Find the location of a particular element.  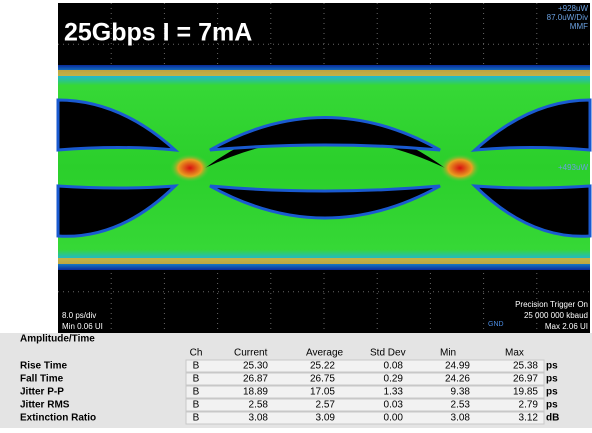

row-label: Jitter RMS is located at coordinates (45, 405).